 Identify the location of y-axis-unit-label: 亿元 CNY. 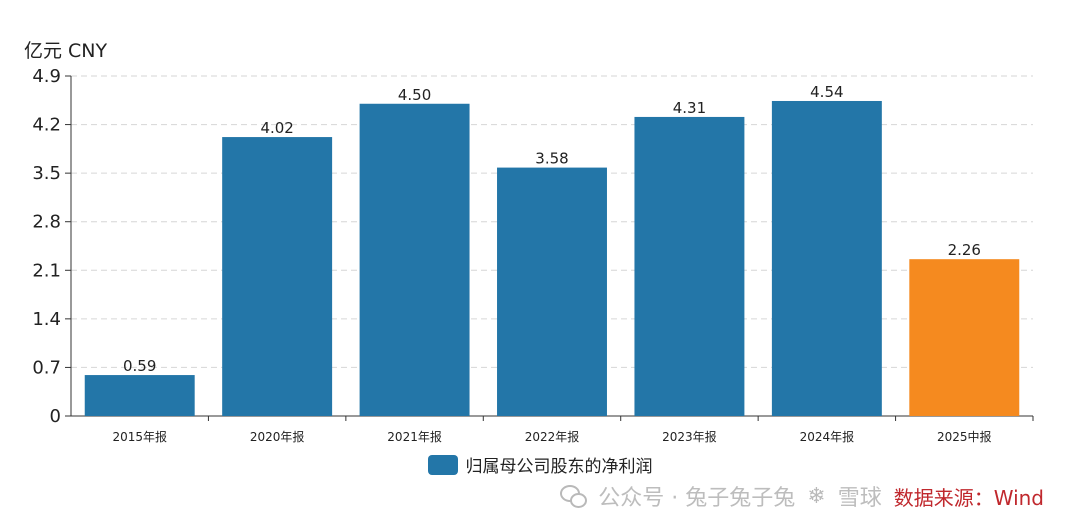
(66, 51).